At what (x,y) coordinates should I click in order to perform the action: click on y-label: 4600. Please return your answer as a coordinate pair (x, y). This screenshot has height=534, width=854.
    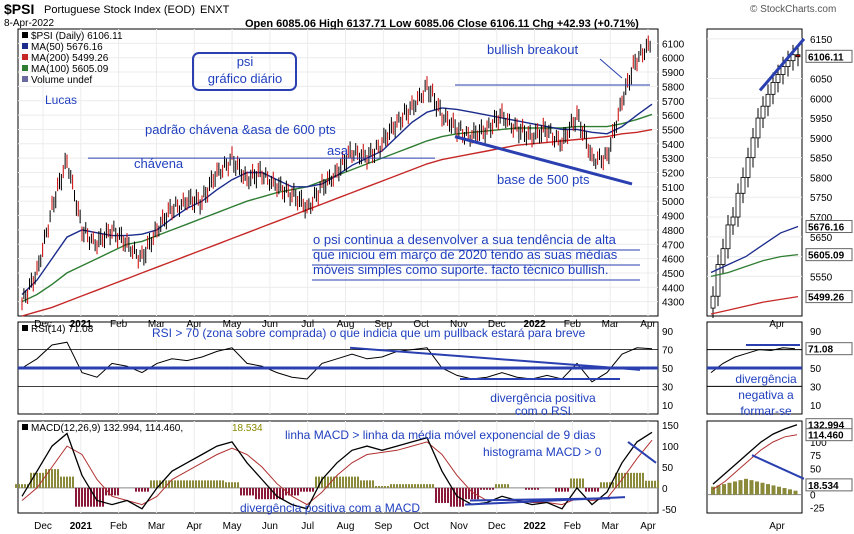
    Looking at the image, I should click on (673, 260).